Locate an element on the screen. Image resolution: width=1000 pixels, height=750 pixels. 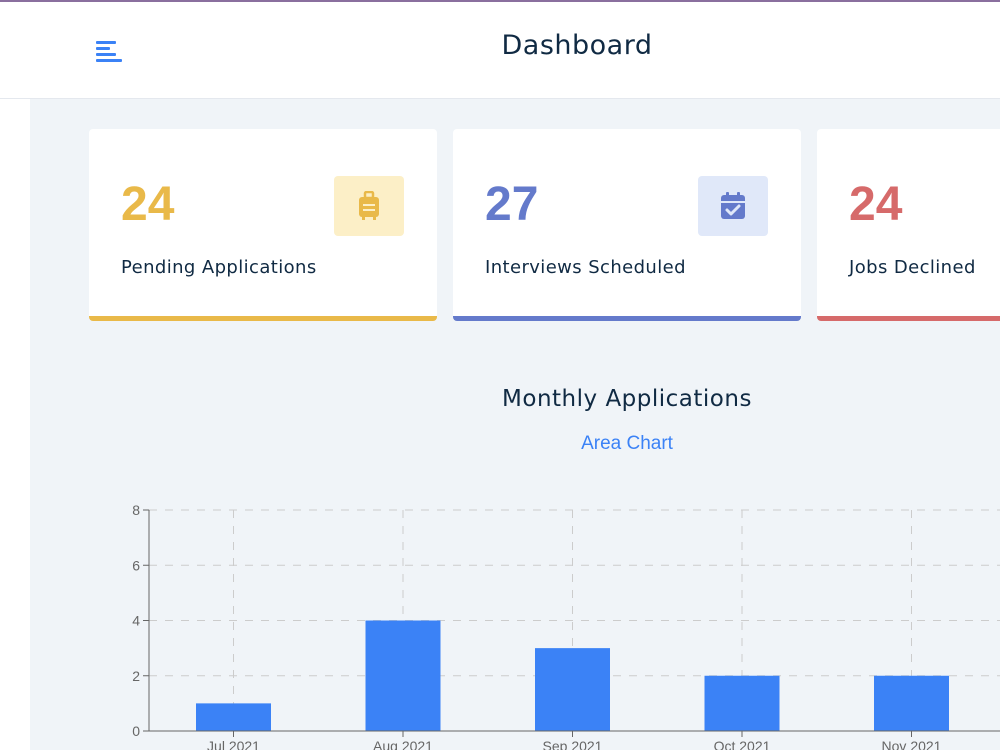
y-tick-label: 2 is located at coordinates (136, 676).